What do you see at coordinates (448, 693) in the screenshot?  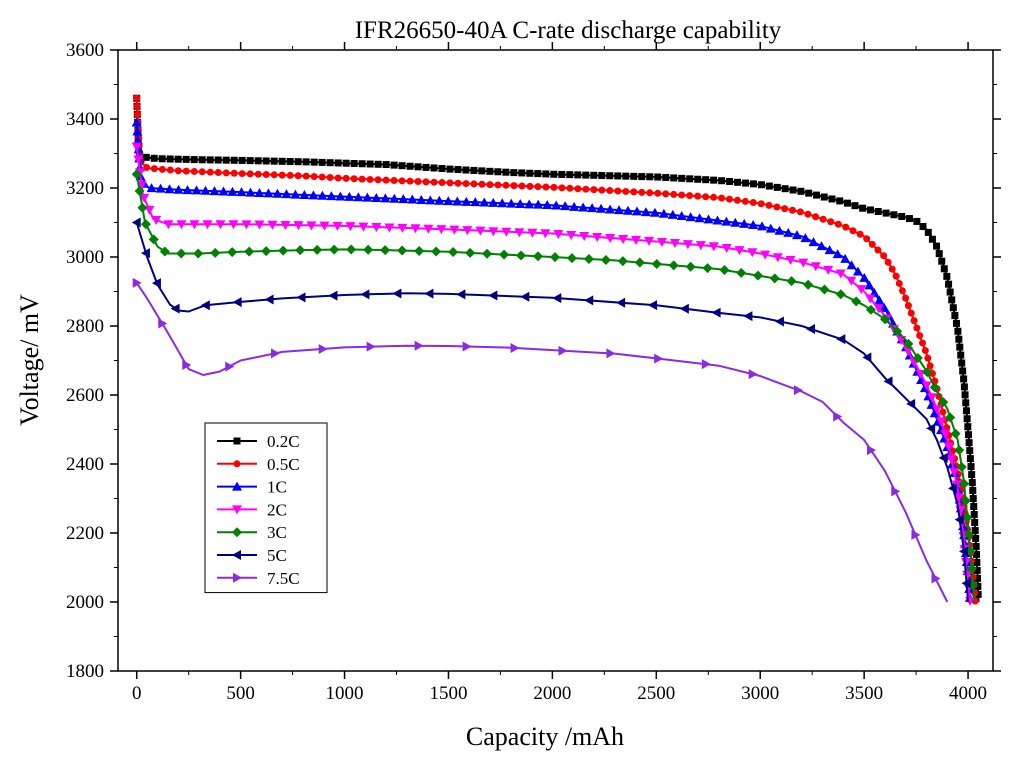 I see `x-tick-label: 1500` at bounding box center [448, 693].